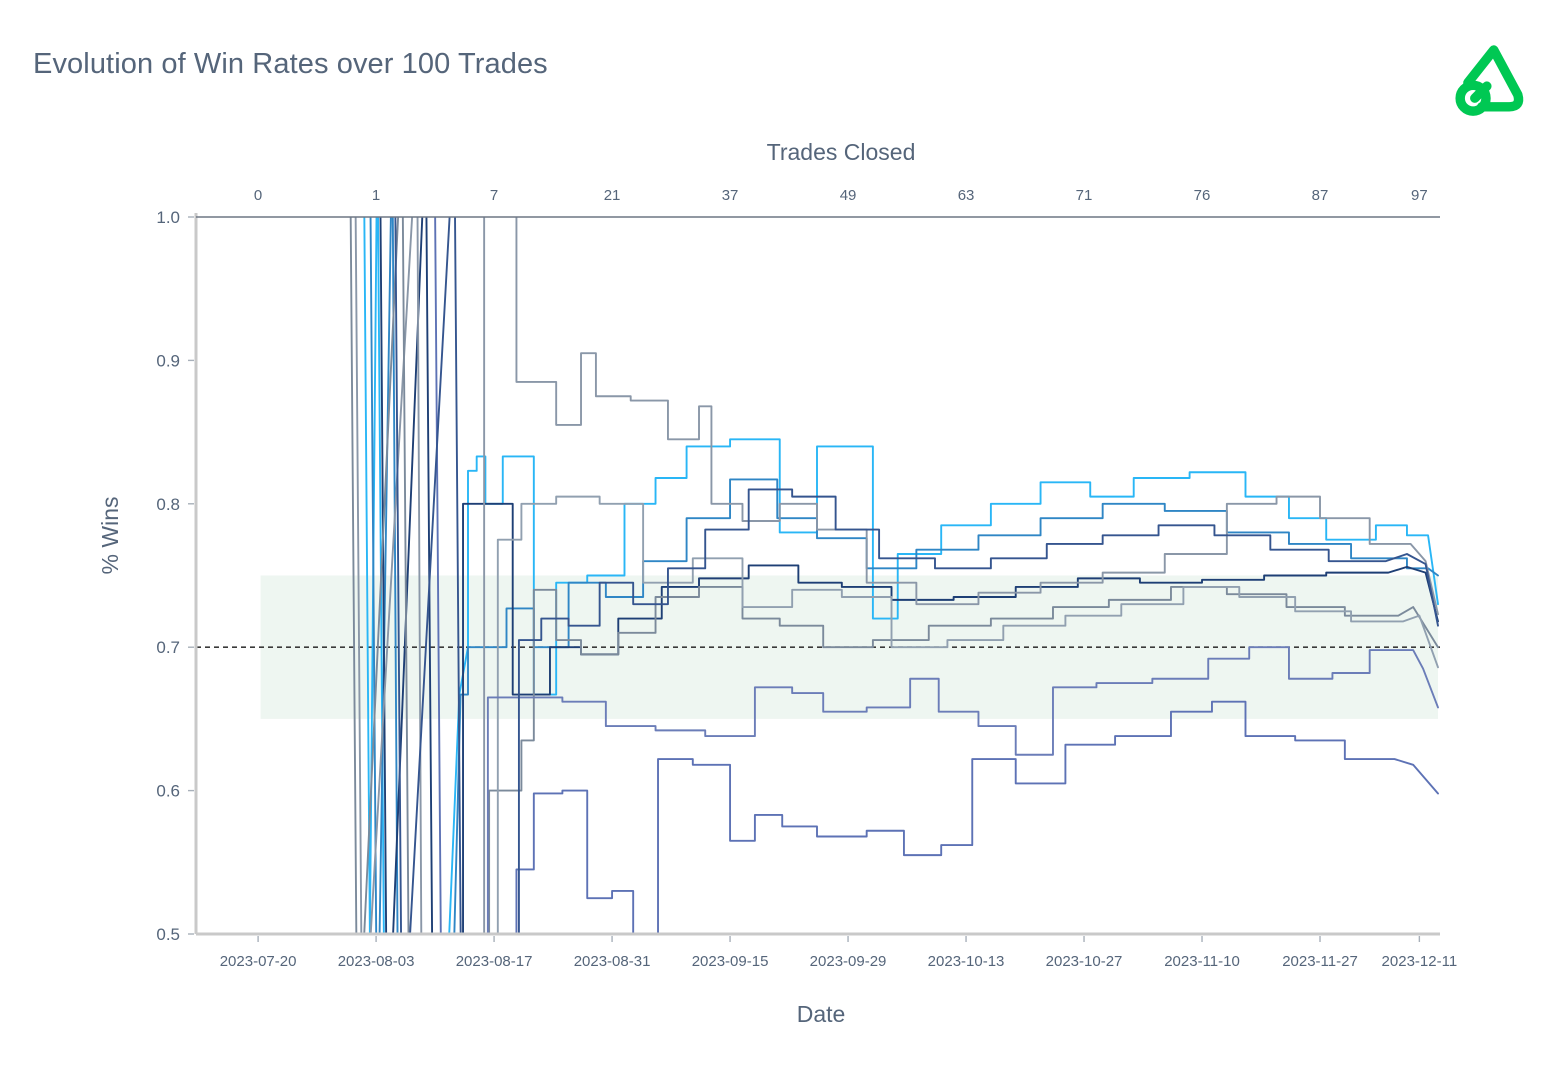  Describe the element at coordinates (494, 195) in the screenshot. I see `top-tick-label: 7` at that location.